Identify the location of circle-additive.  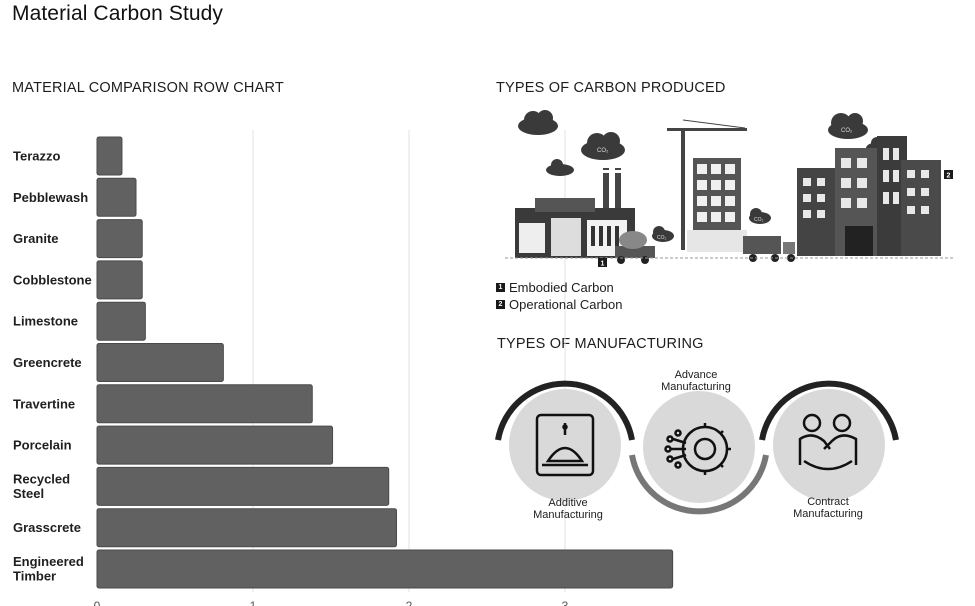
(565, 445).